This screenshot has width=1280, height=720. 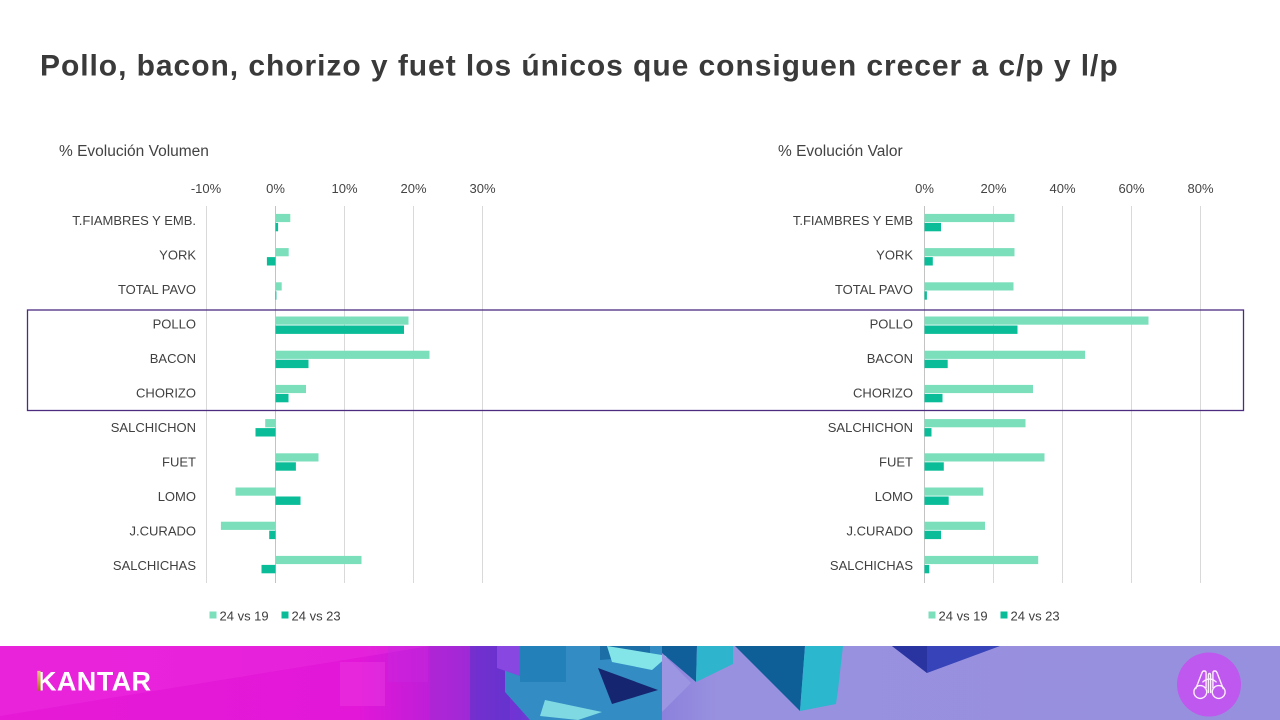 I want to click on svg-text: 10%, so click(x=344, y=188).